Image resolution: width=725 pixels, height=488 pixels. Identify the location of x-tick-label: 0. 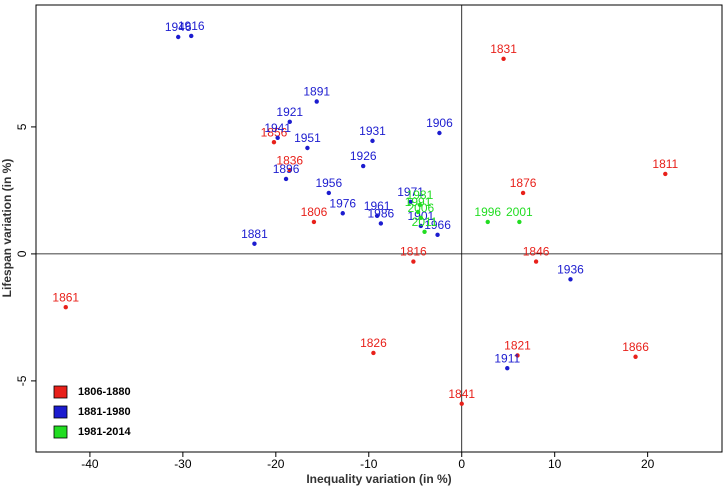
(461, 464).